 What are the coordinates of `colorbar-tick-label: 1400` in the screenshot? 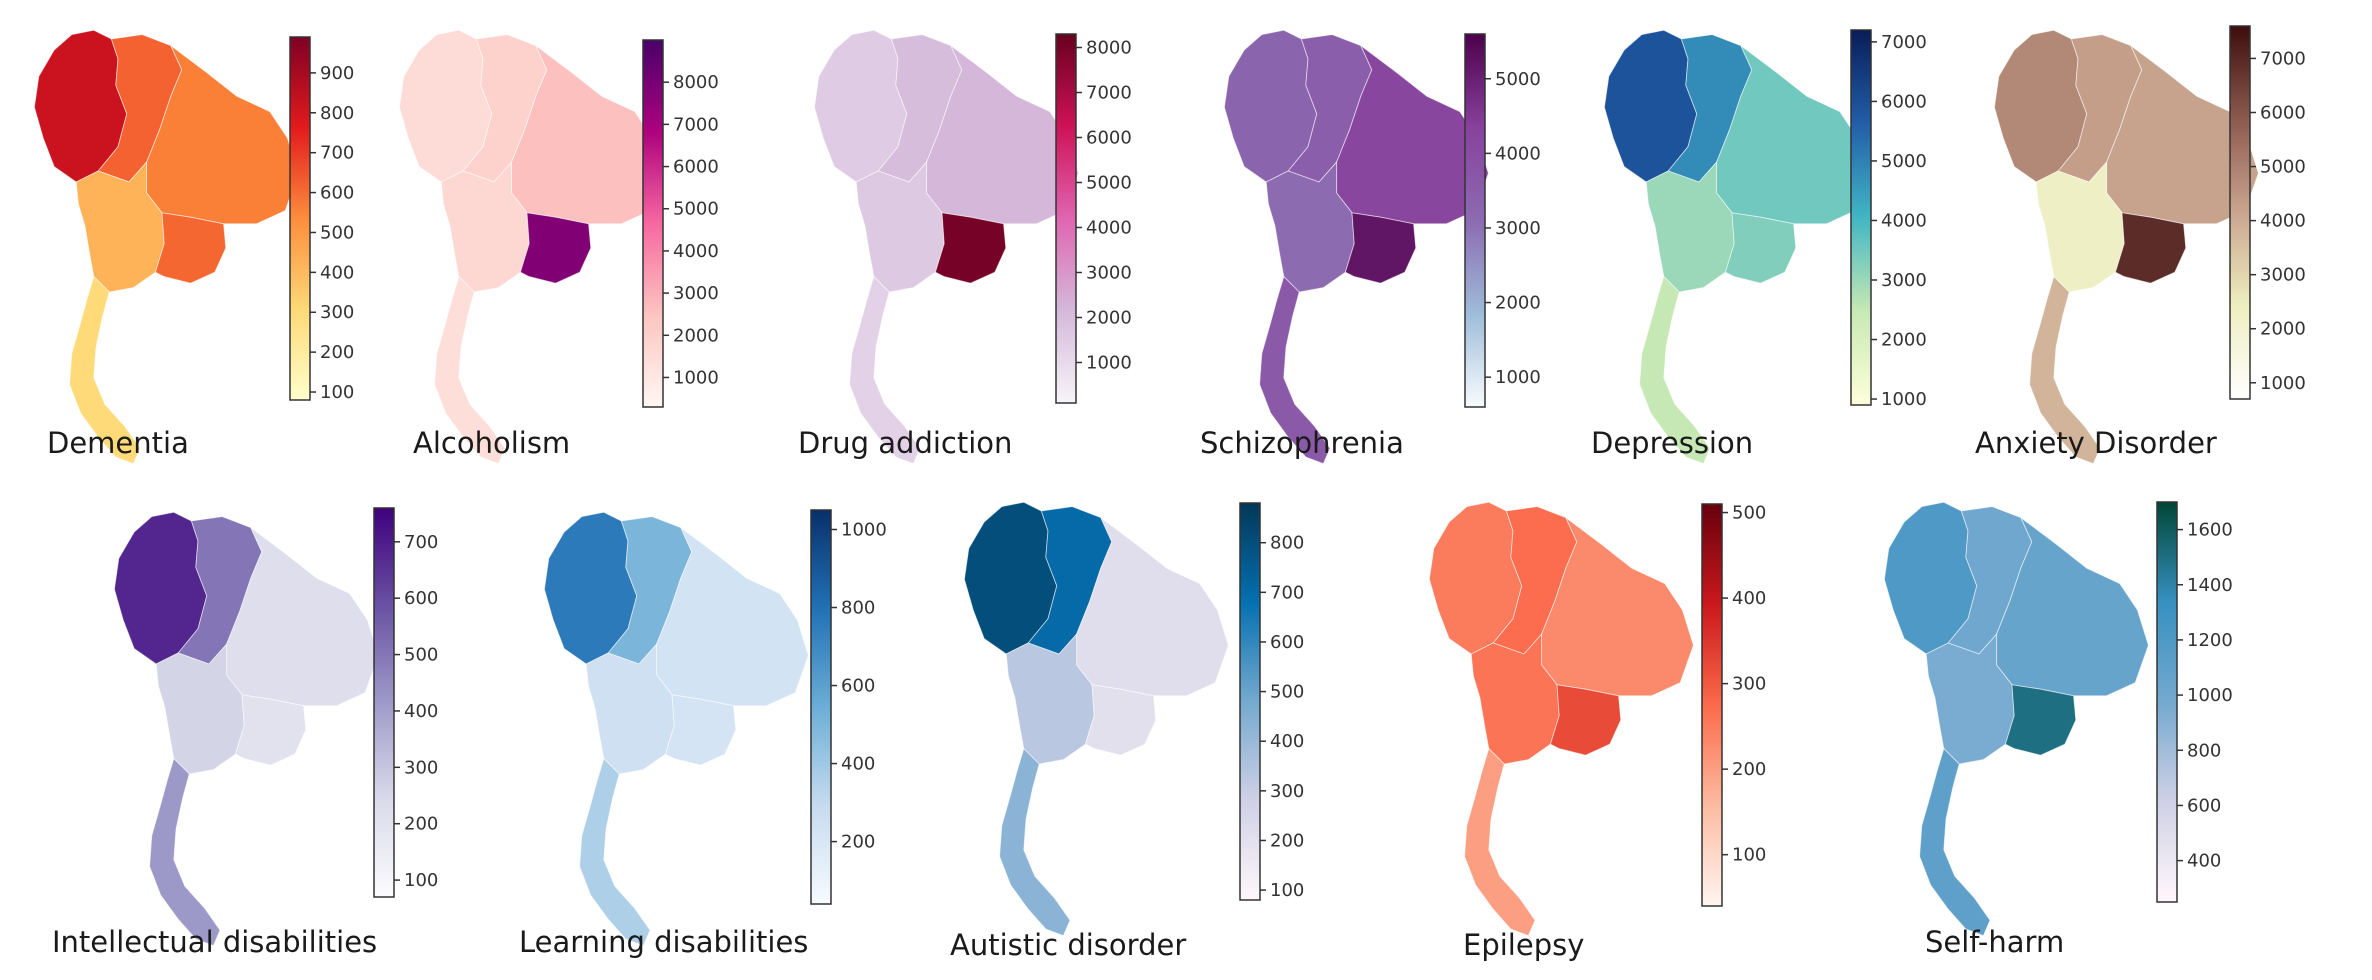 It's located at (2210, 585).